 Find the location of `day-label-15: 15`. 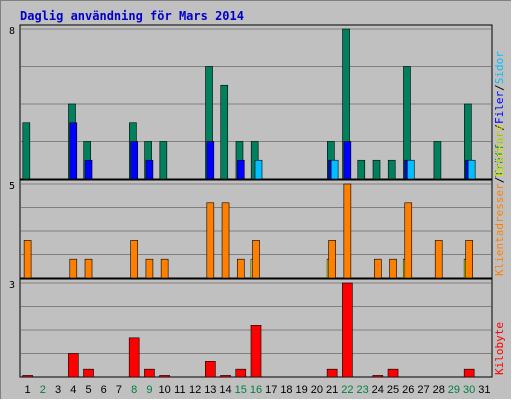

day-label-15: 15 is located at coordinates (241, 390).